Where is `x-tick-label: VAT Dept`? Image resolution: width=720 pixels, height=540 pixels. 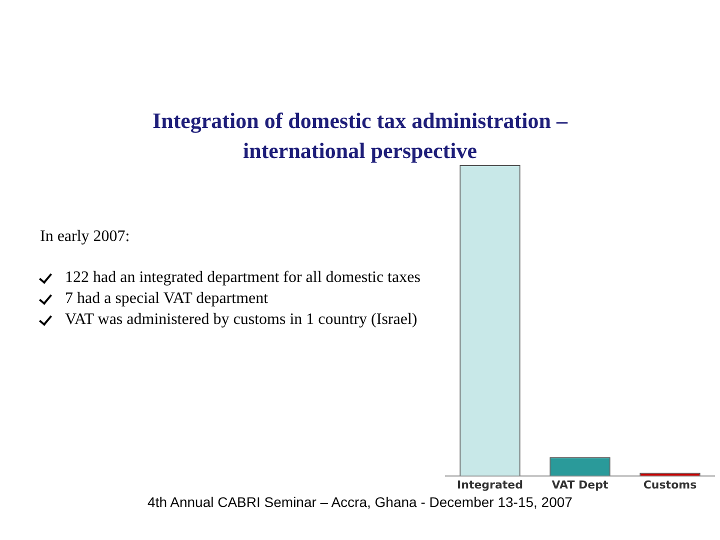 x-tick-label: VAT Dept is located at coordinates (580, 485).